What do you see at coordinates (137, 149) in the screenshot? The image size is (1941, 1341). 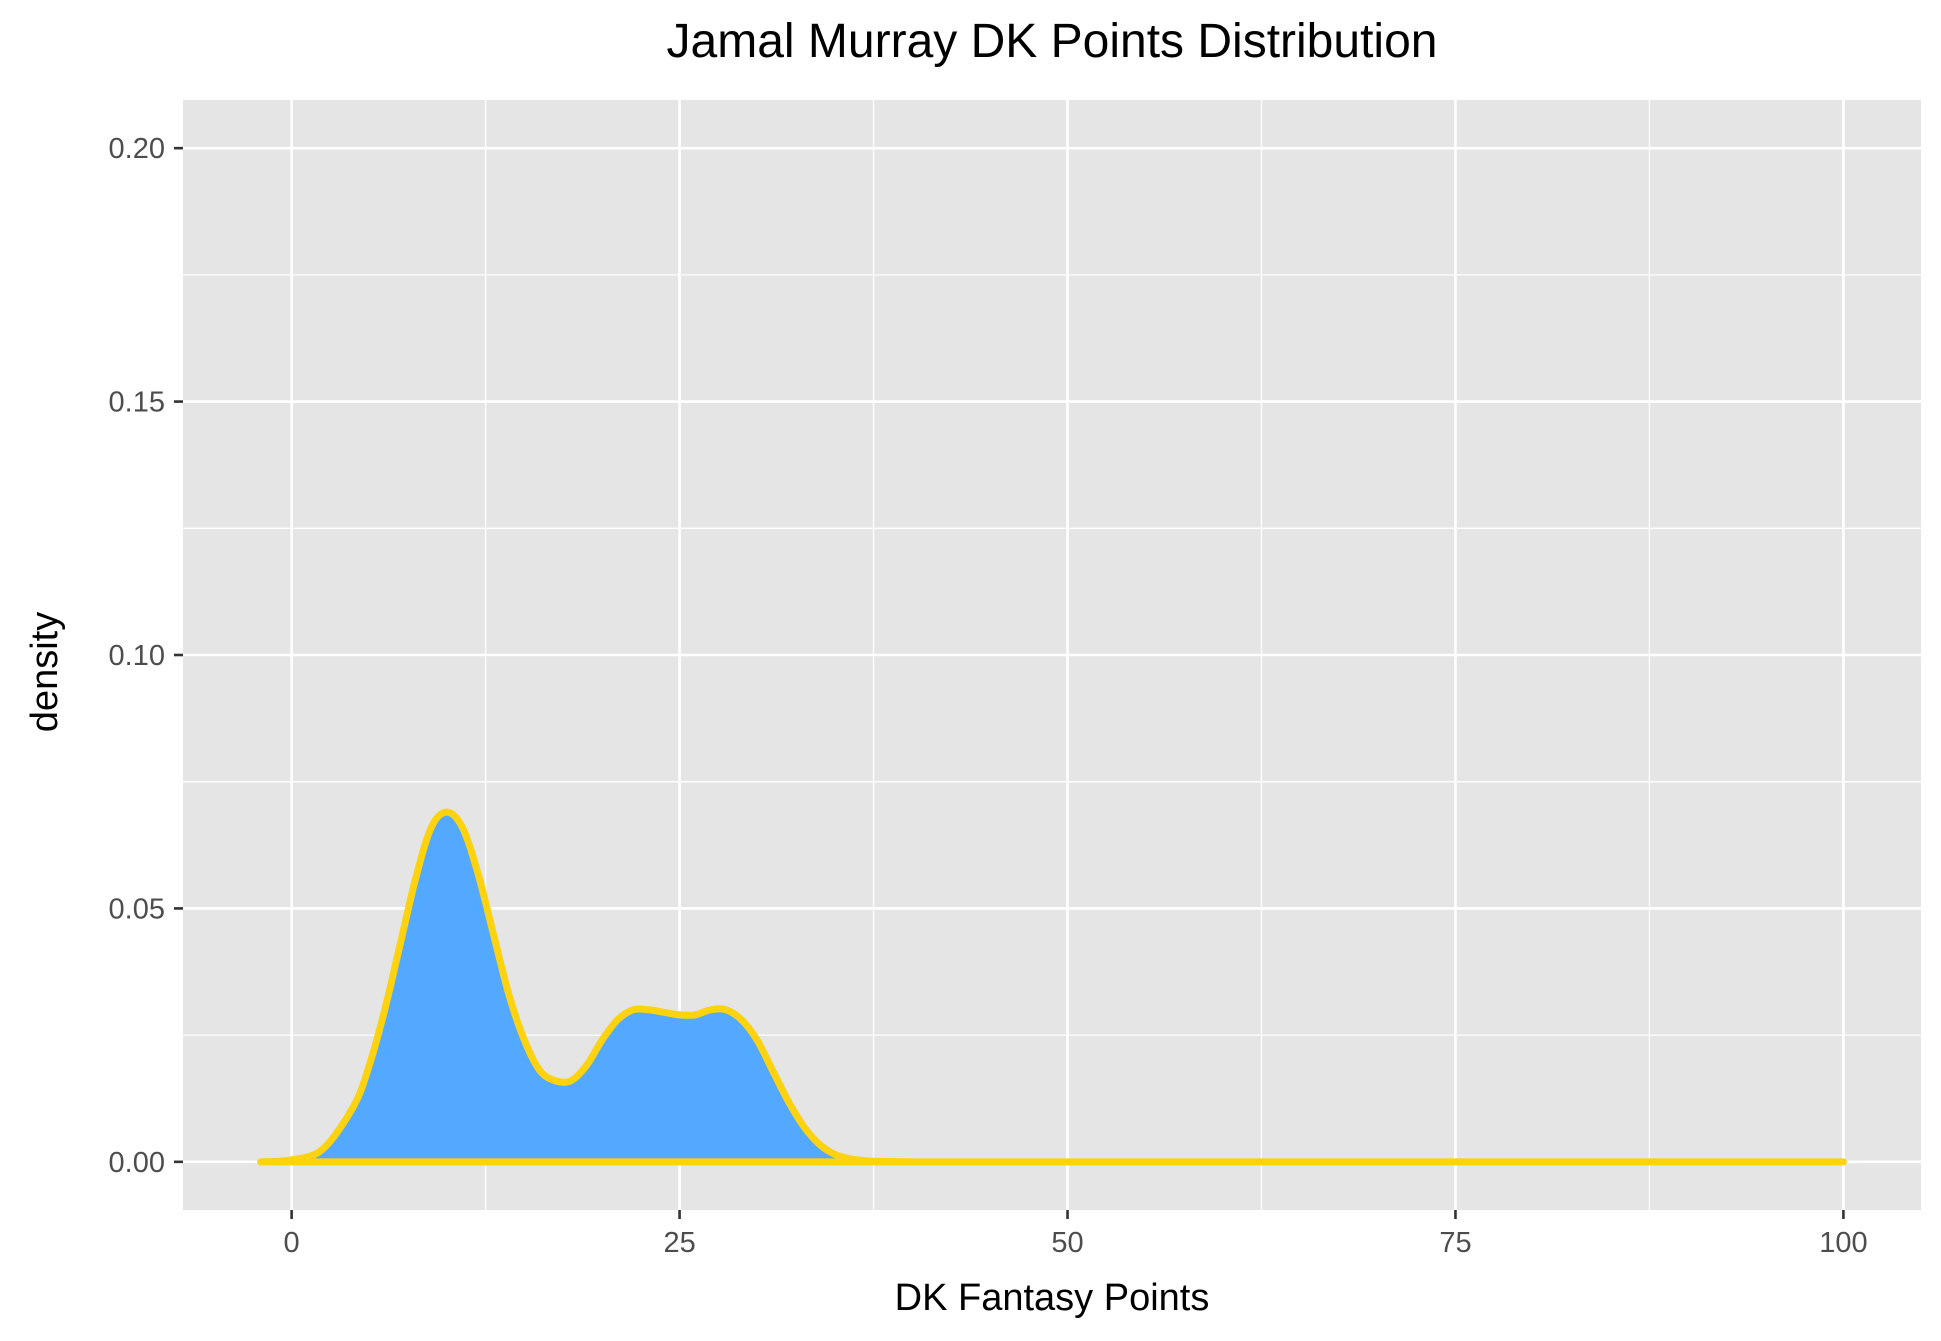 I see `y-tick-label: 0.20` at bounding box center [137, 149].